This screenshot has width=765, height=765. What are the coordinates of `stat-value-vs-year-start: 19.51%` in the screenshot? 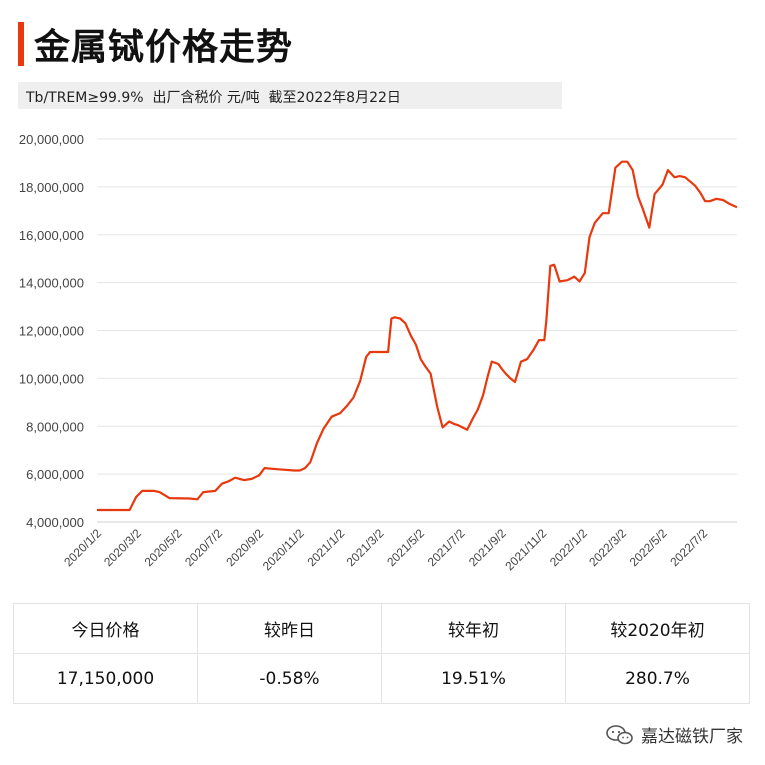 It's located at (473, 678).